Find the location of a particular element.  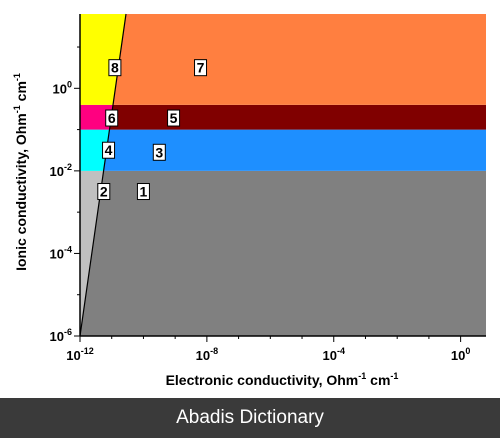

region-label-text: 2 is located at coordinates (104, 192).